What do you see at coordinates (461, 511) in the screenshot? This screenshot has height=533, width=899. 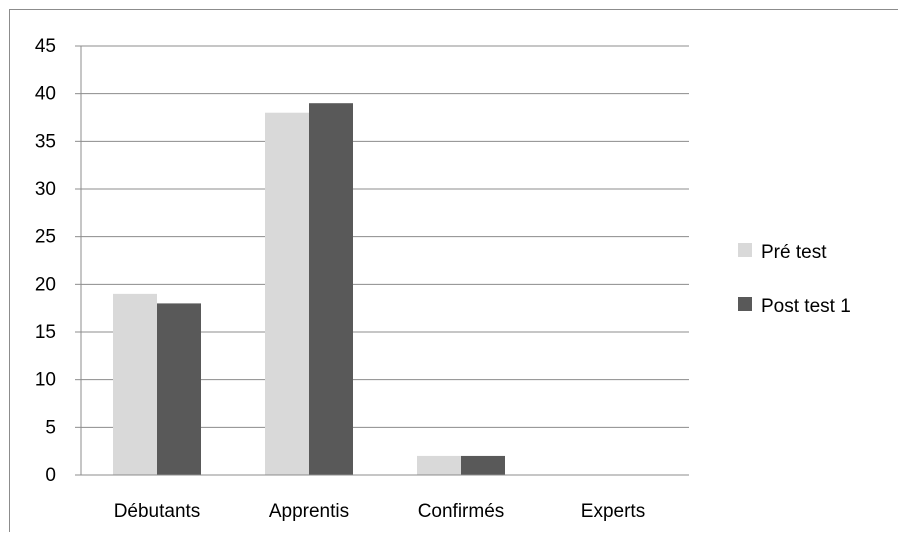 I see `x-tick-label: Confirmés` at bounding box center [461, 511].